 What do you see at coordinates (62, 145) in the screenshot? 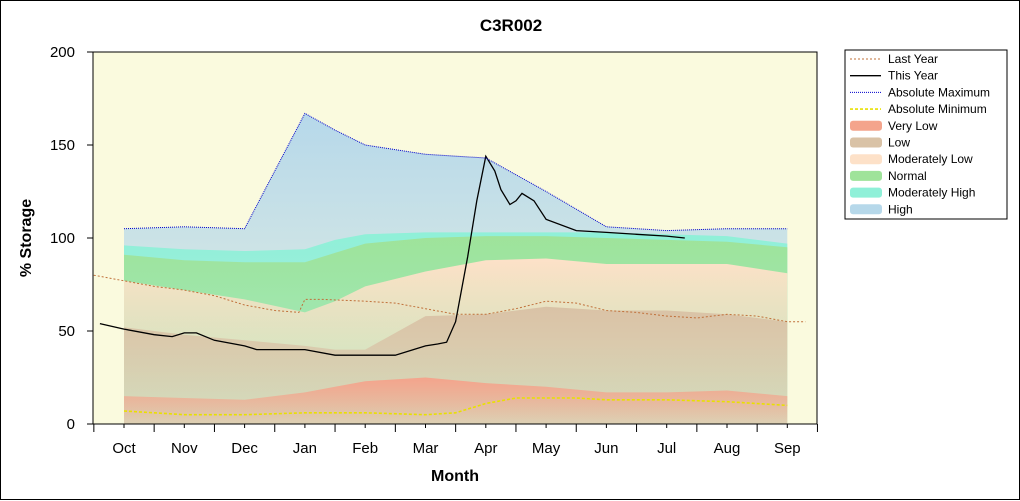
I see `y-tick-label: 150` at bounding box center [62, 145].